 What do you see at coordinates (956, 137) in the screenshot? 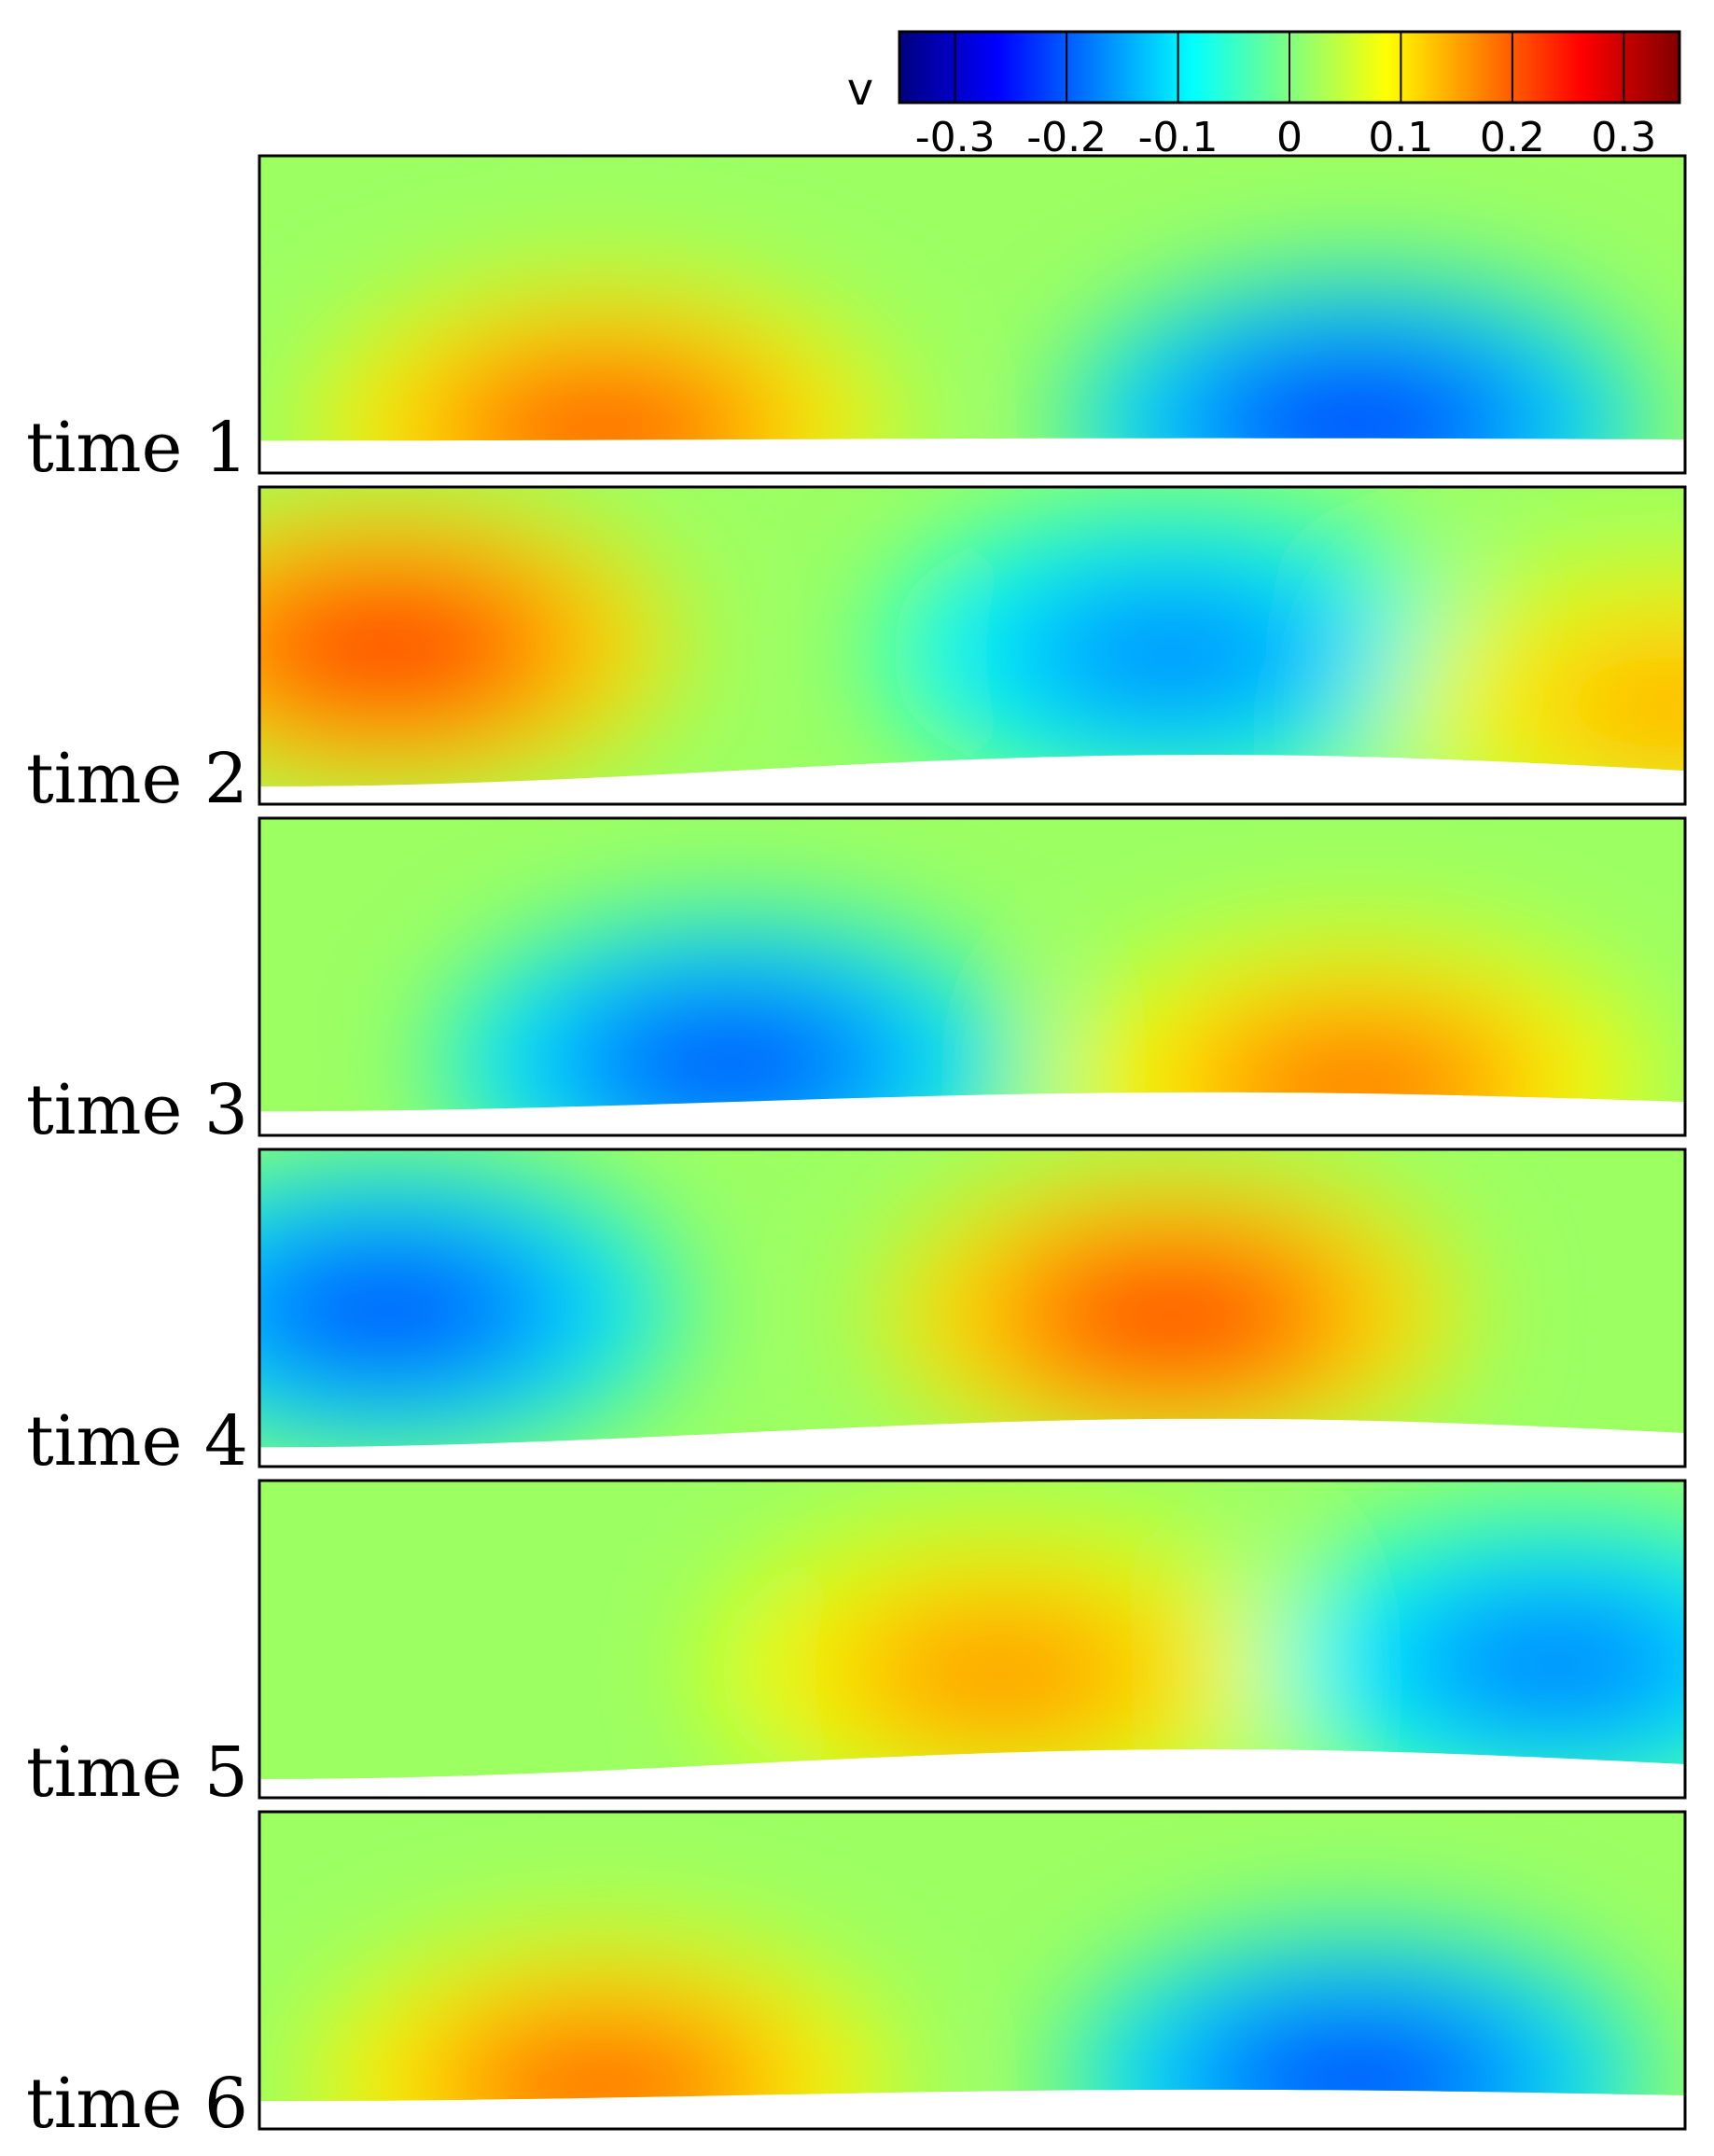
I see `colorbar-tick-label: -0.3` at bounding box center [956, 137].